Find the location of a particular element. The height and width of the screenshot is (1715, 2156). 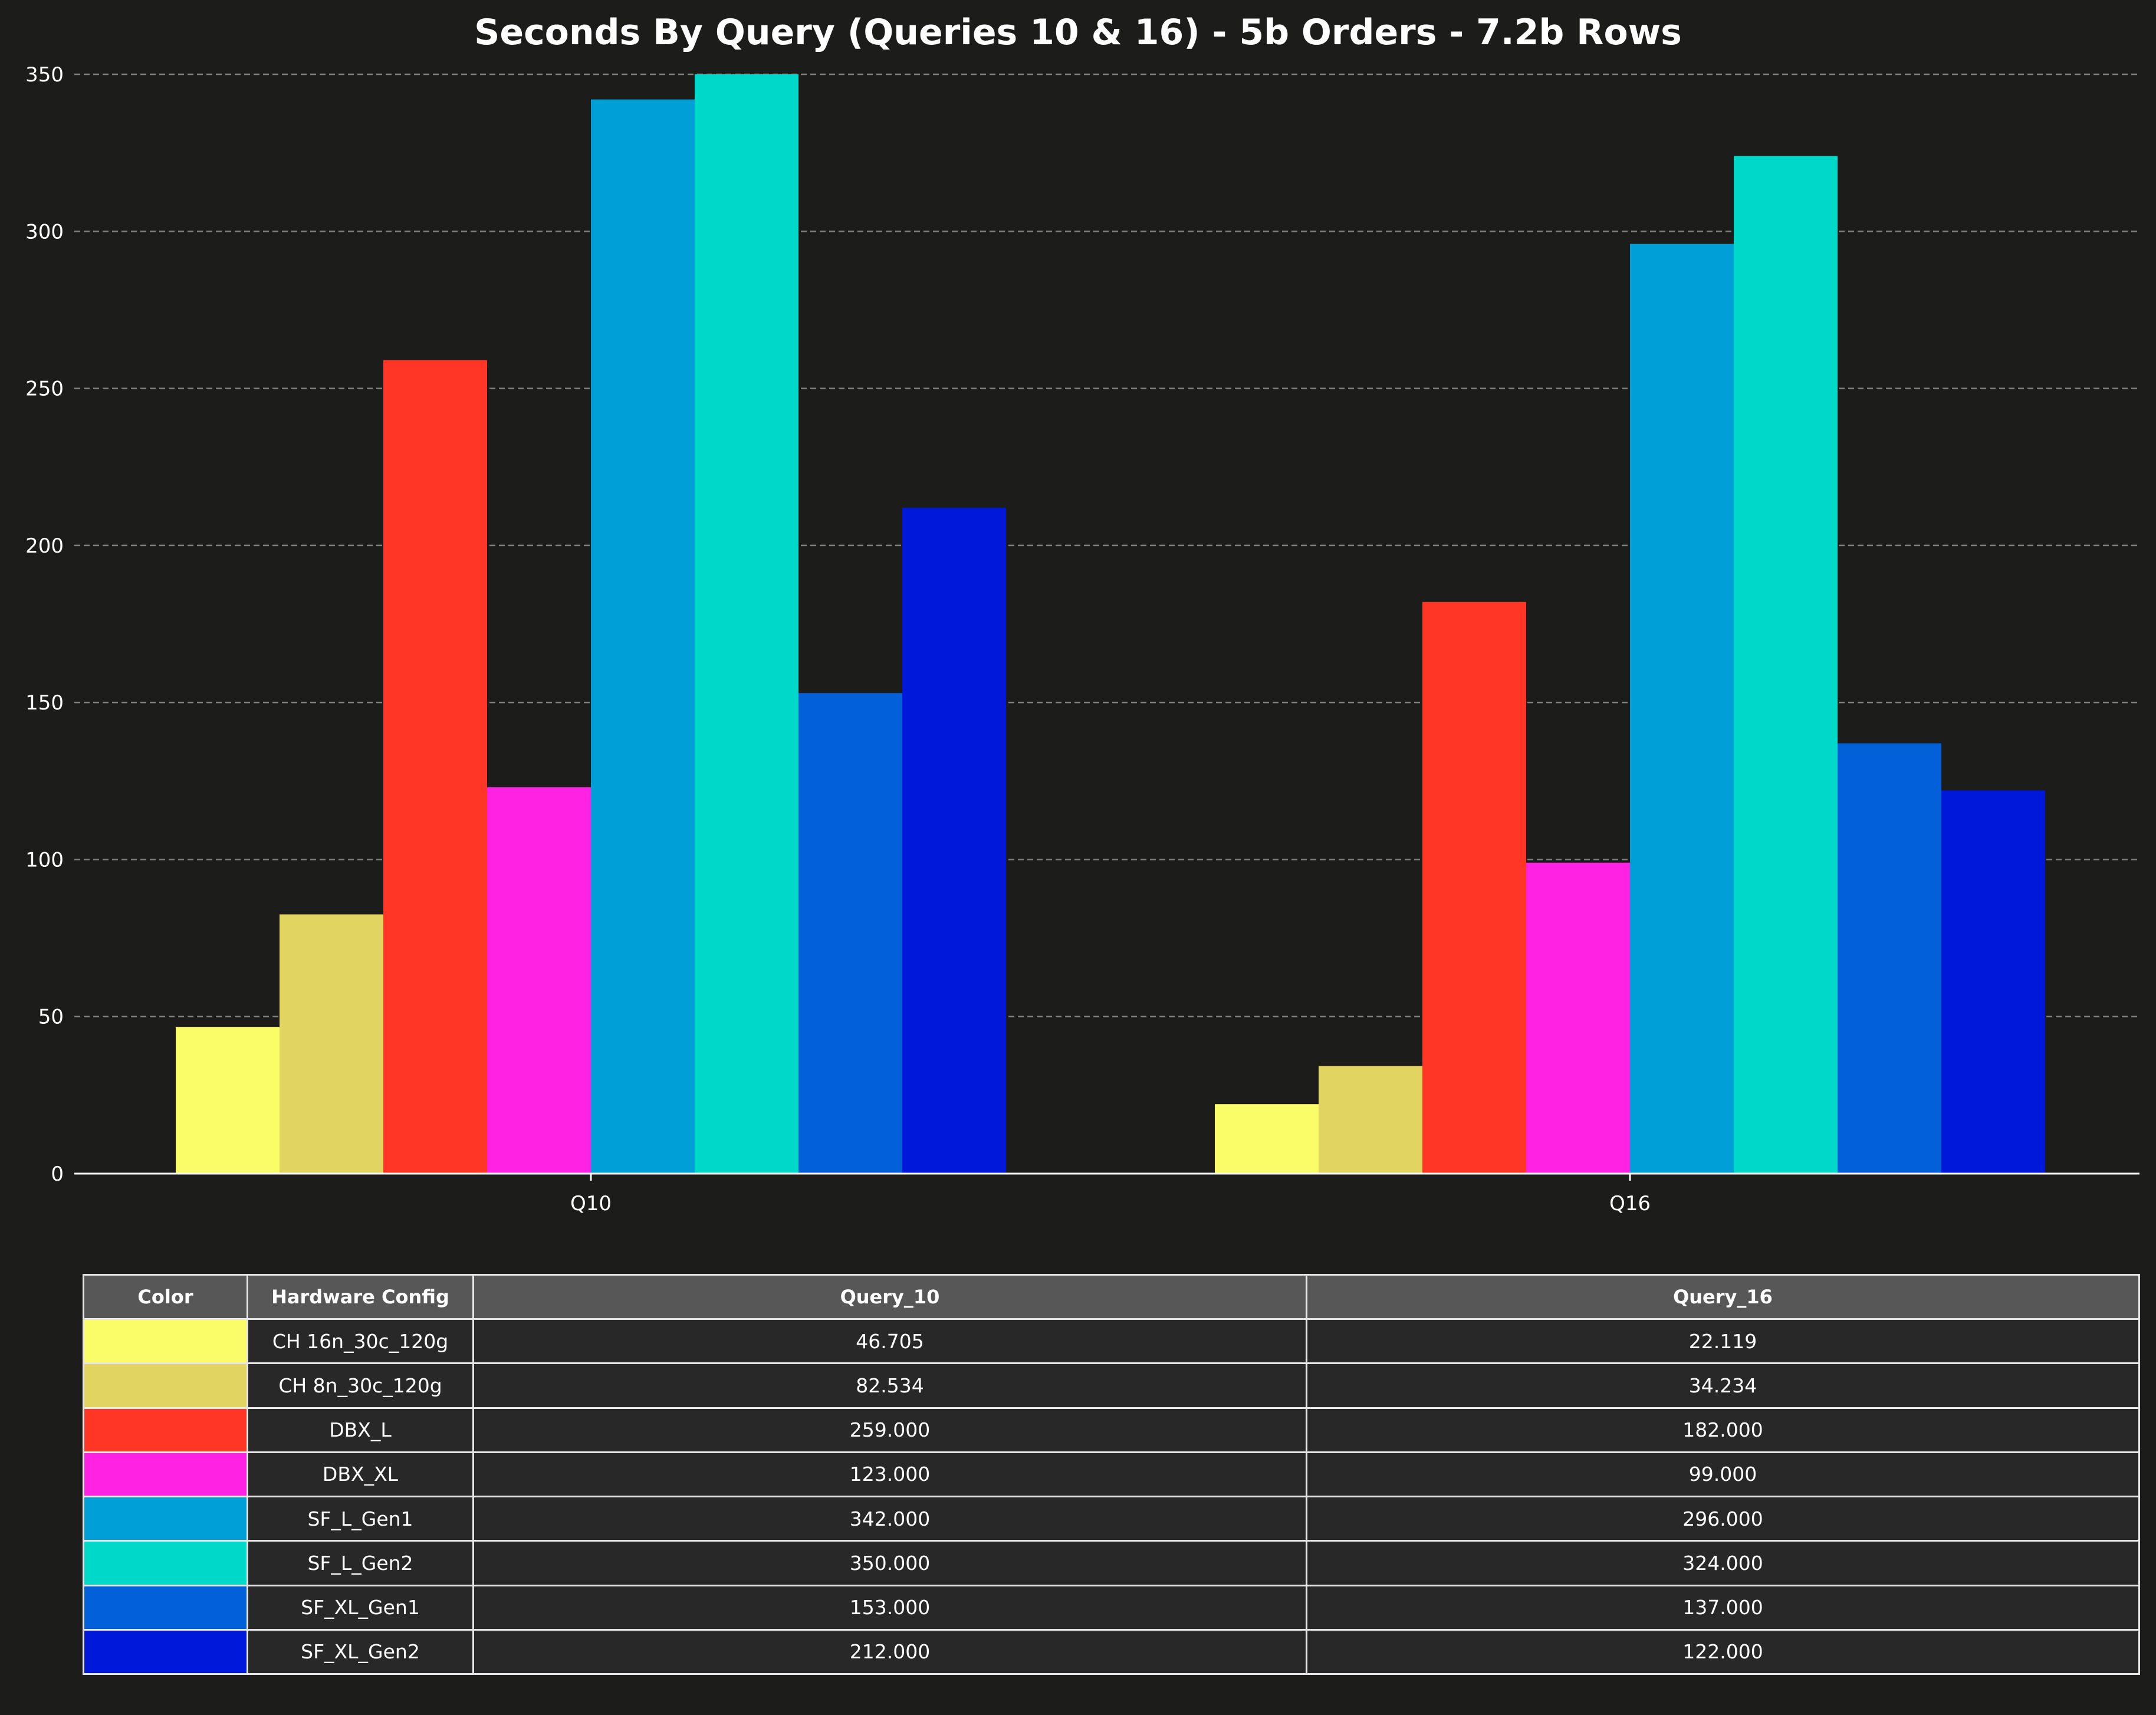

query-10-cell: 82.534 is located at coordinates (889, 1385).